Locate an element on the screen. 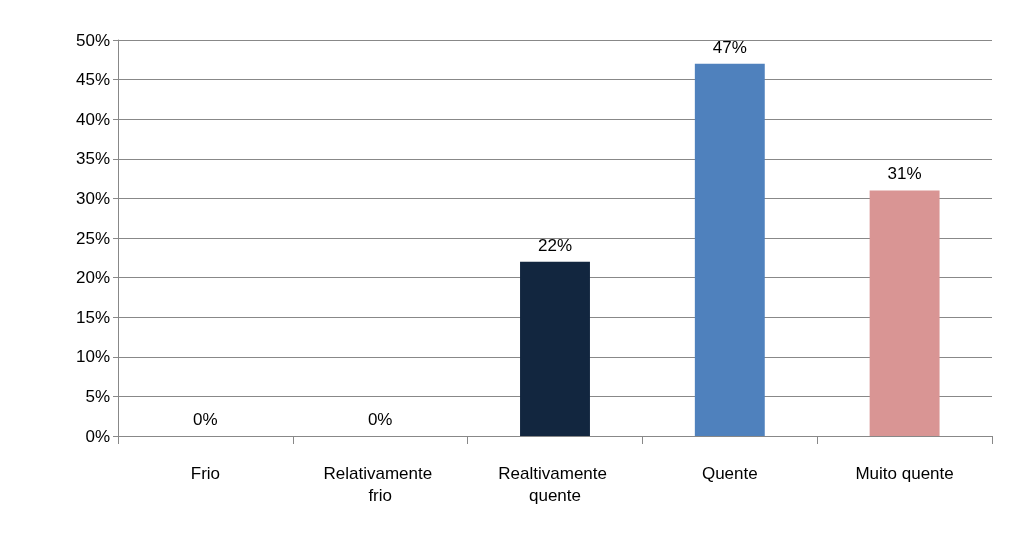 This screenshot has width=1020, height=542. y-tick-label: 15% is located at coordinates (92, 317).